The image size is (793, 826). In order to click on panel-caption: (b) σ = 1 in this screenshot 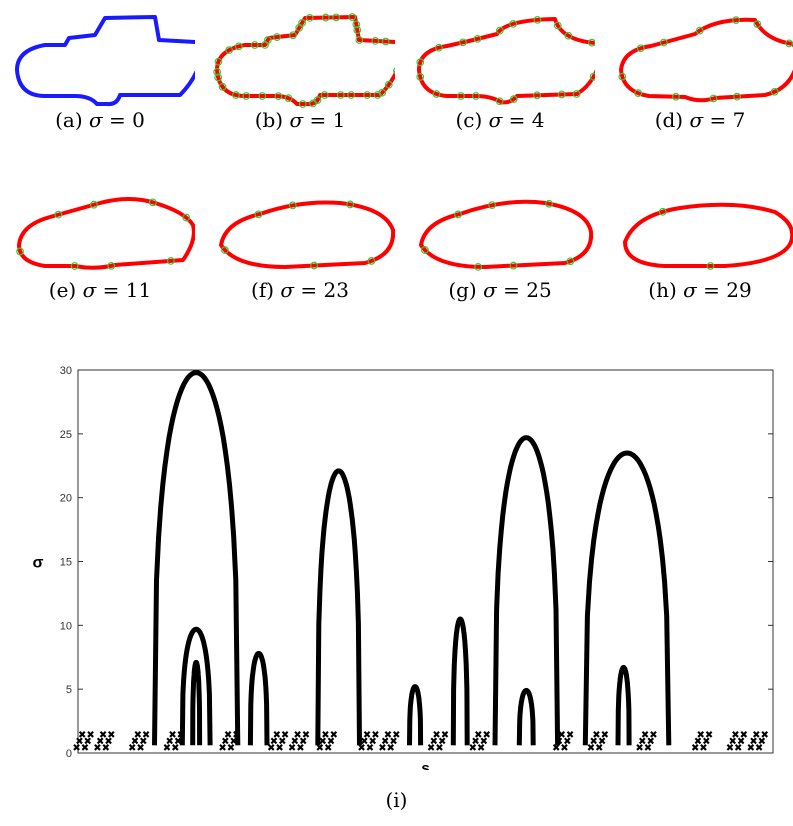, I will do `click(300, 120)`.